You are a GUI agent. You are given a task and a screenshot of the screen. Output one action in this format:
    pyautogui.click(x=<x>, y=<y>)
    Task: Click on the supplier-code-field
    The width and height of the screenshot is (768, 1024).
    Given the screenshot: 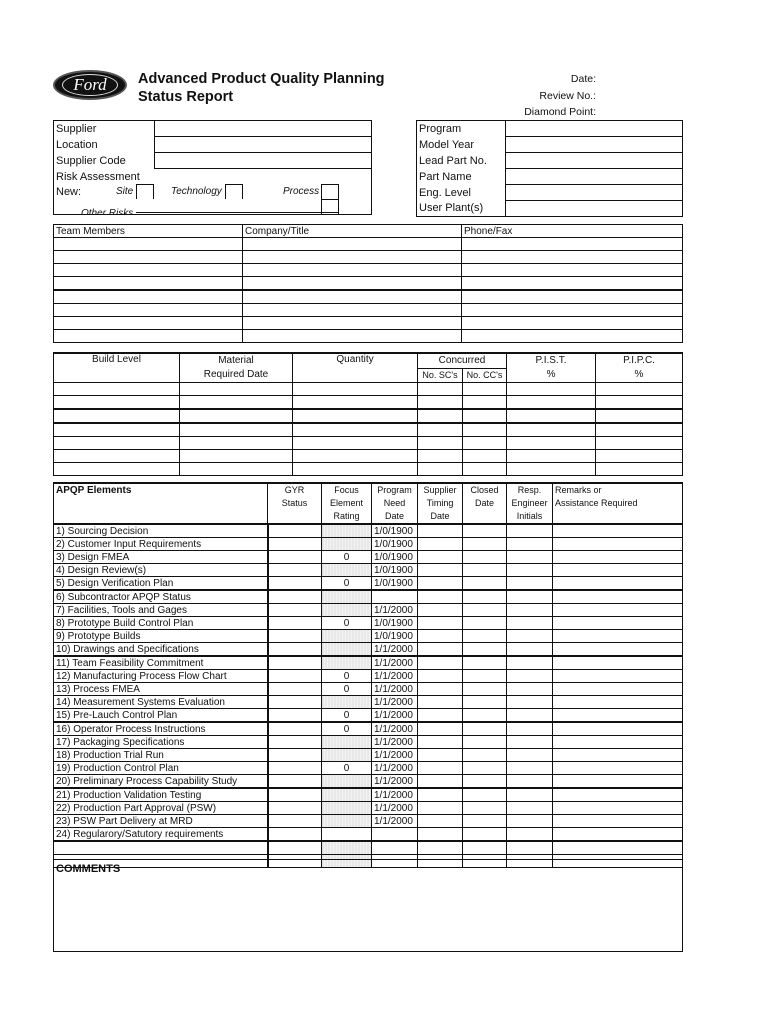 What is the action you would take?
    pyautogui.click(x=263, y=160)
    